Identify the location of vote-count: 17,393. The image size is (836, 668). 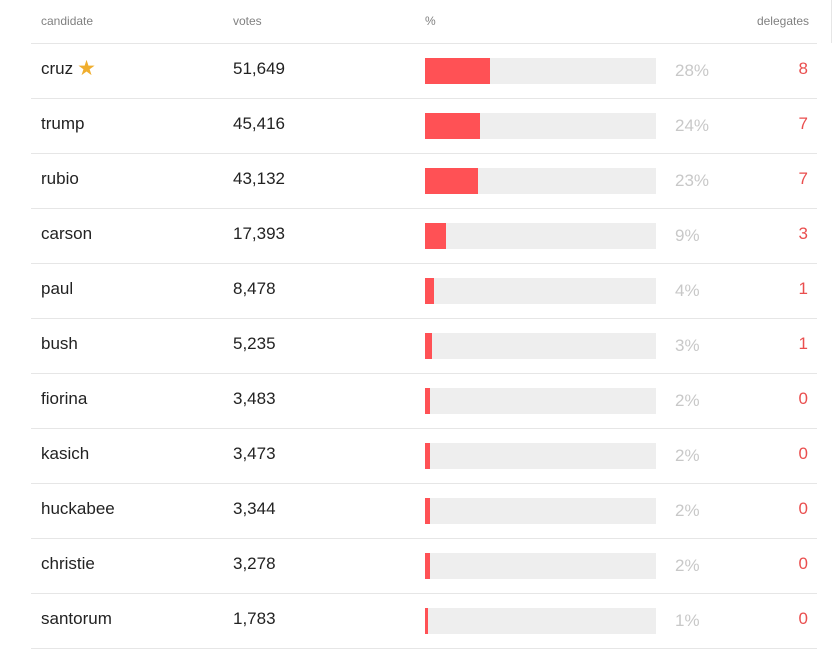
(259, 233).